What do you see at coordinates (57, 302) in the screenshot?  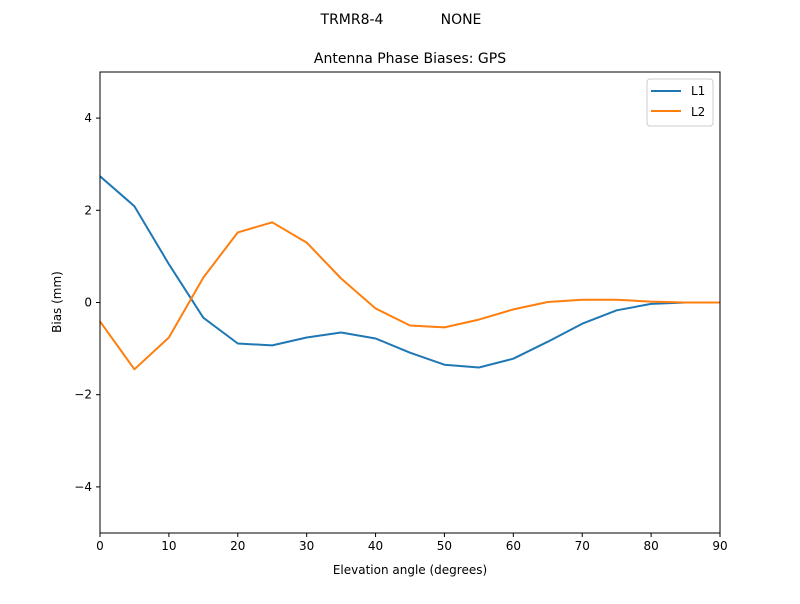 I see `y-axis-label: Bias (mm)` at bounding box center [57, 302].